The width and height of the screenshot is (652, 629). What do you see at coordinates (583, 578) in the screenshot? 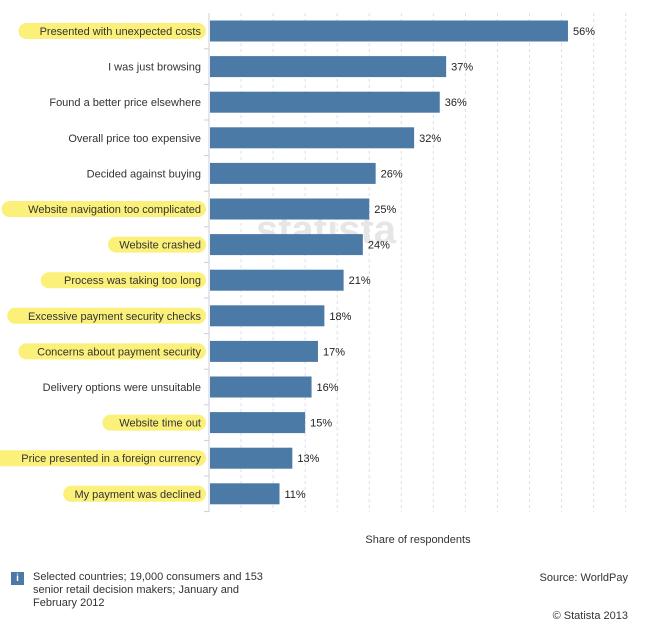
I see `source: Source: WorldPay` at bounding box center [583, 578].